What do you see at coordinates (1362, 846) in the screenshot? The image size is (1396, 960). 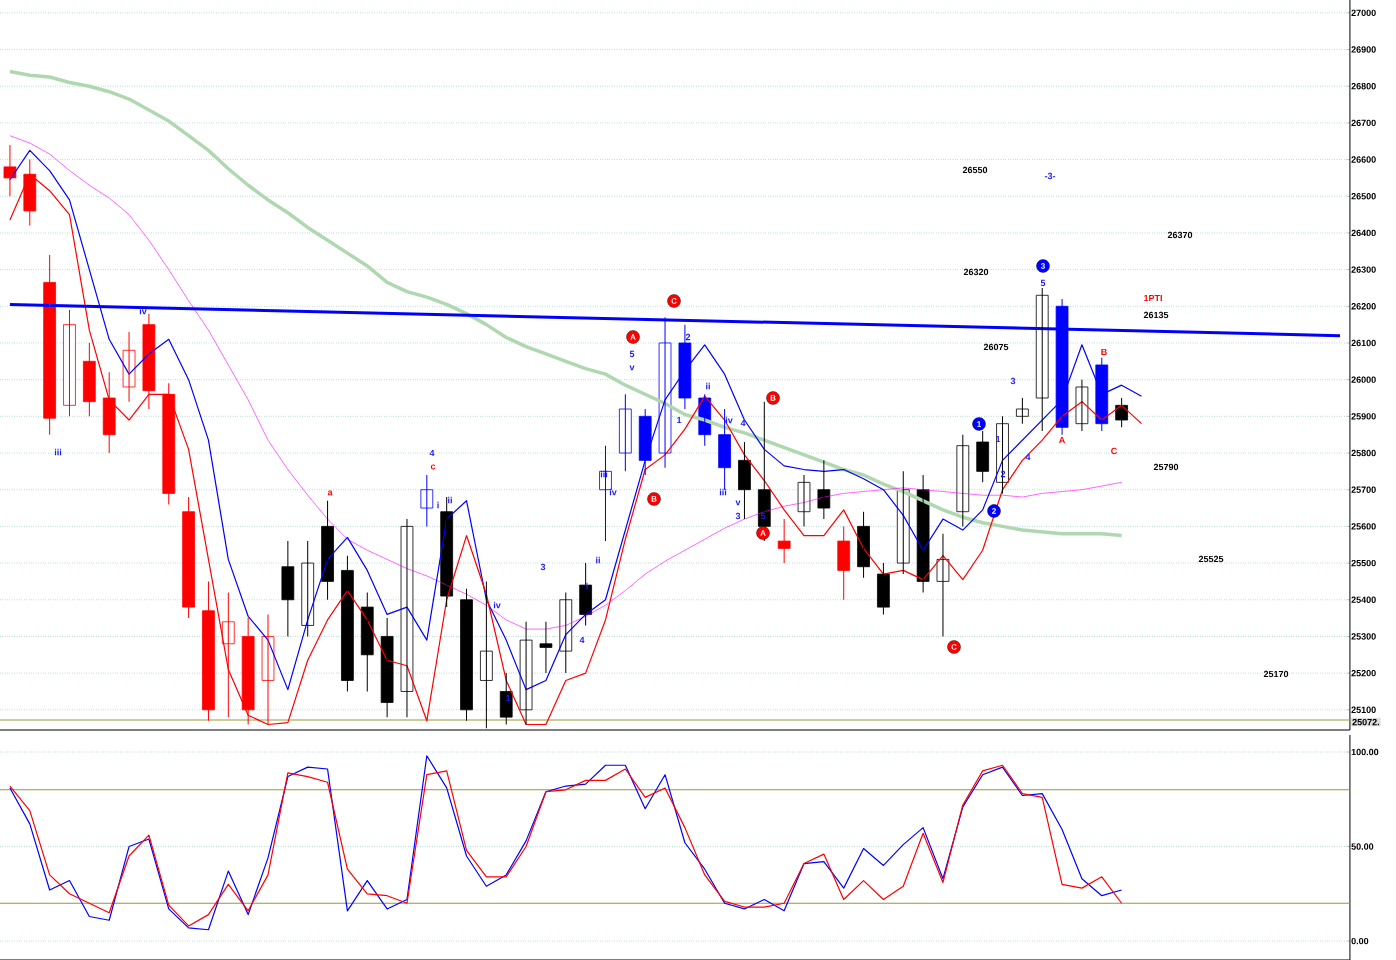 I see `y-tick-label: 50.00` at bounding box center [1362, 846].